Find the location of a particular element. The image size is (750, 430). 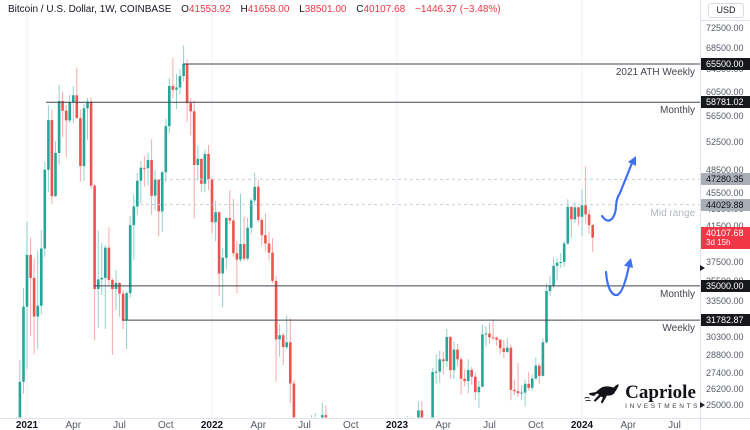

symbol-title: Bitcoin / U.S. Dollar, 1W, COINBASE is located at coordinates (90, 9).